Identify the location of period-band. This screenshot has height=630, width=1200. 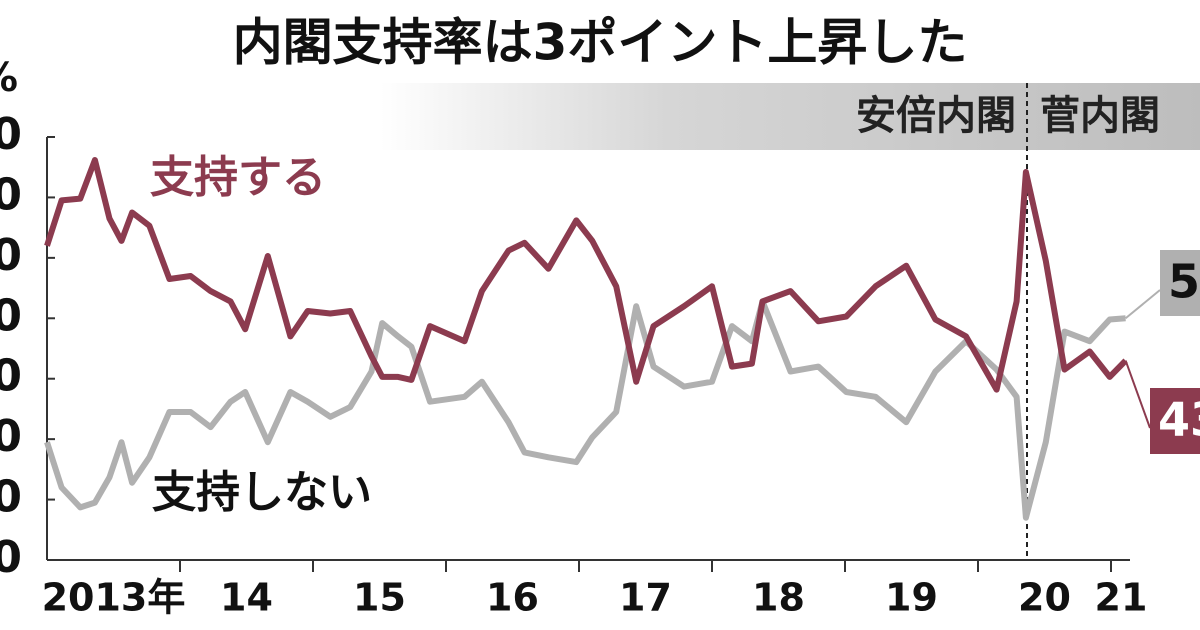
(790, 116).